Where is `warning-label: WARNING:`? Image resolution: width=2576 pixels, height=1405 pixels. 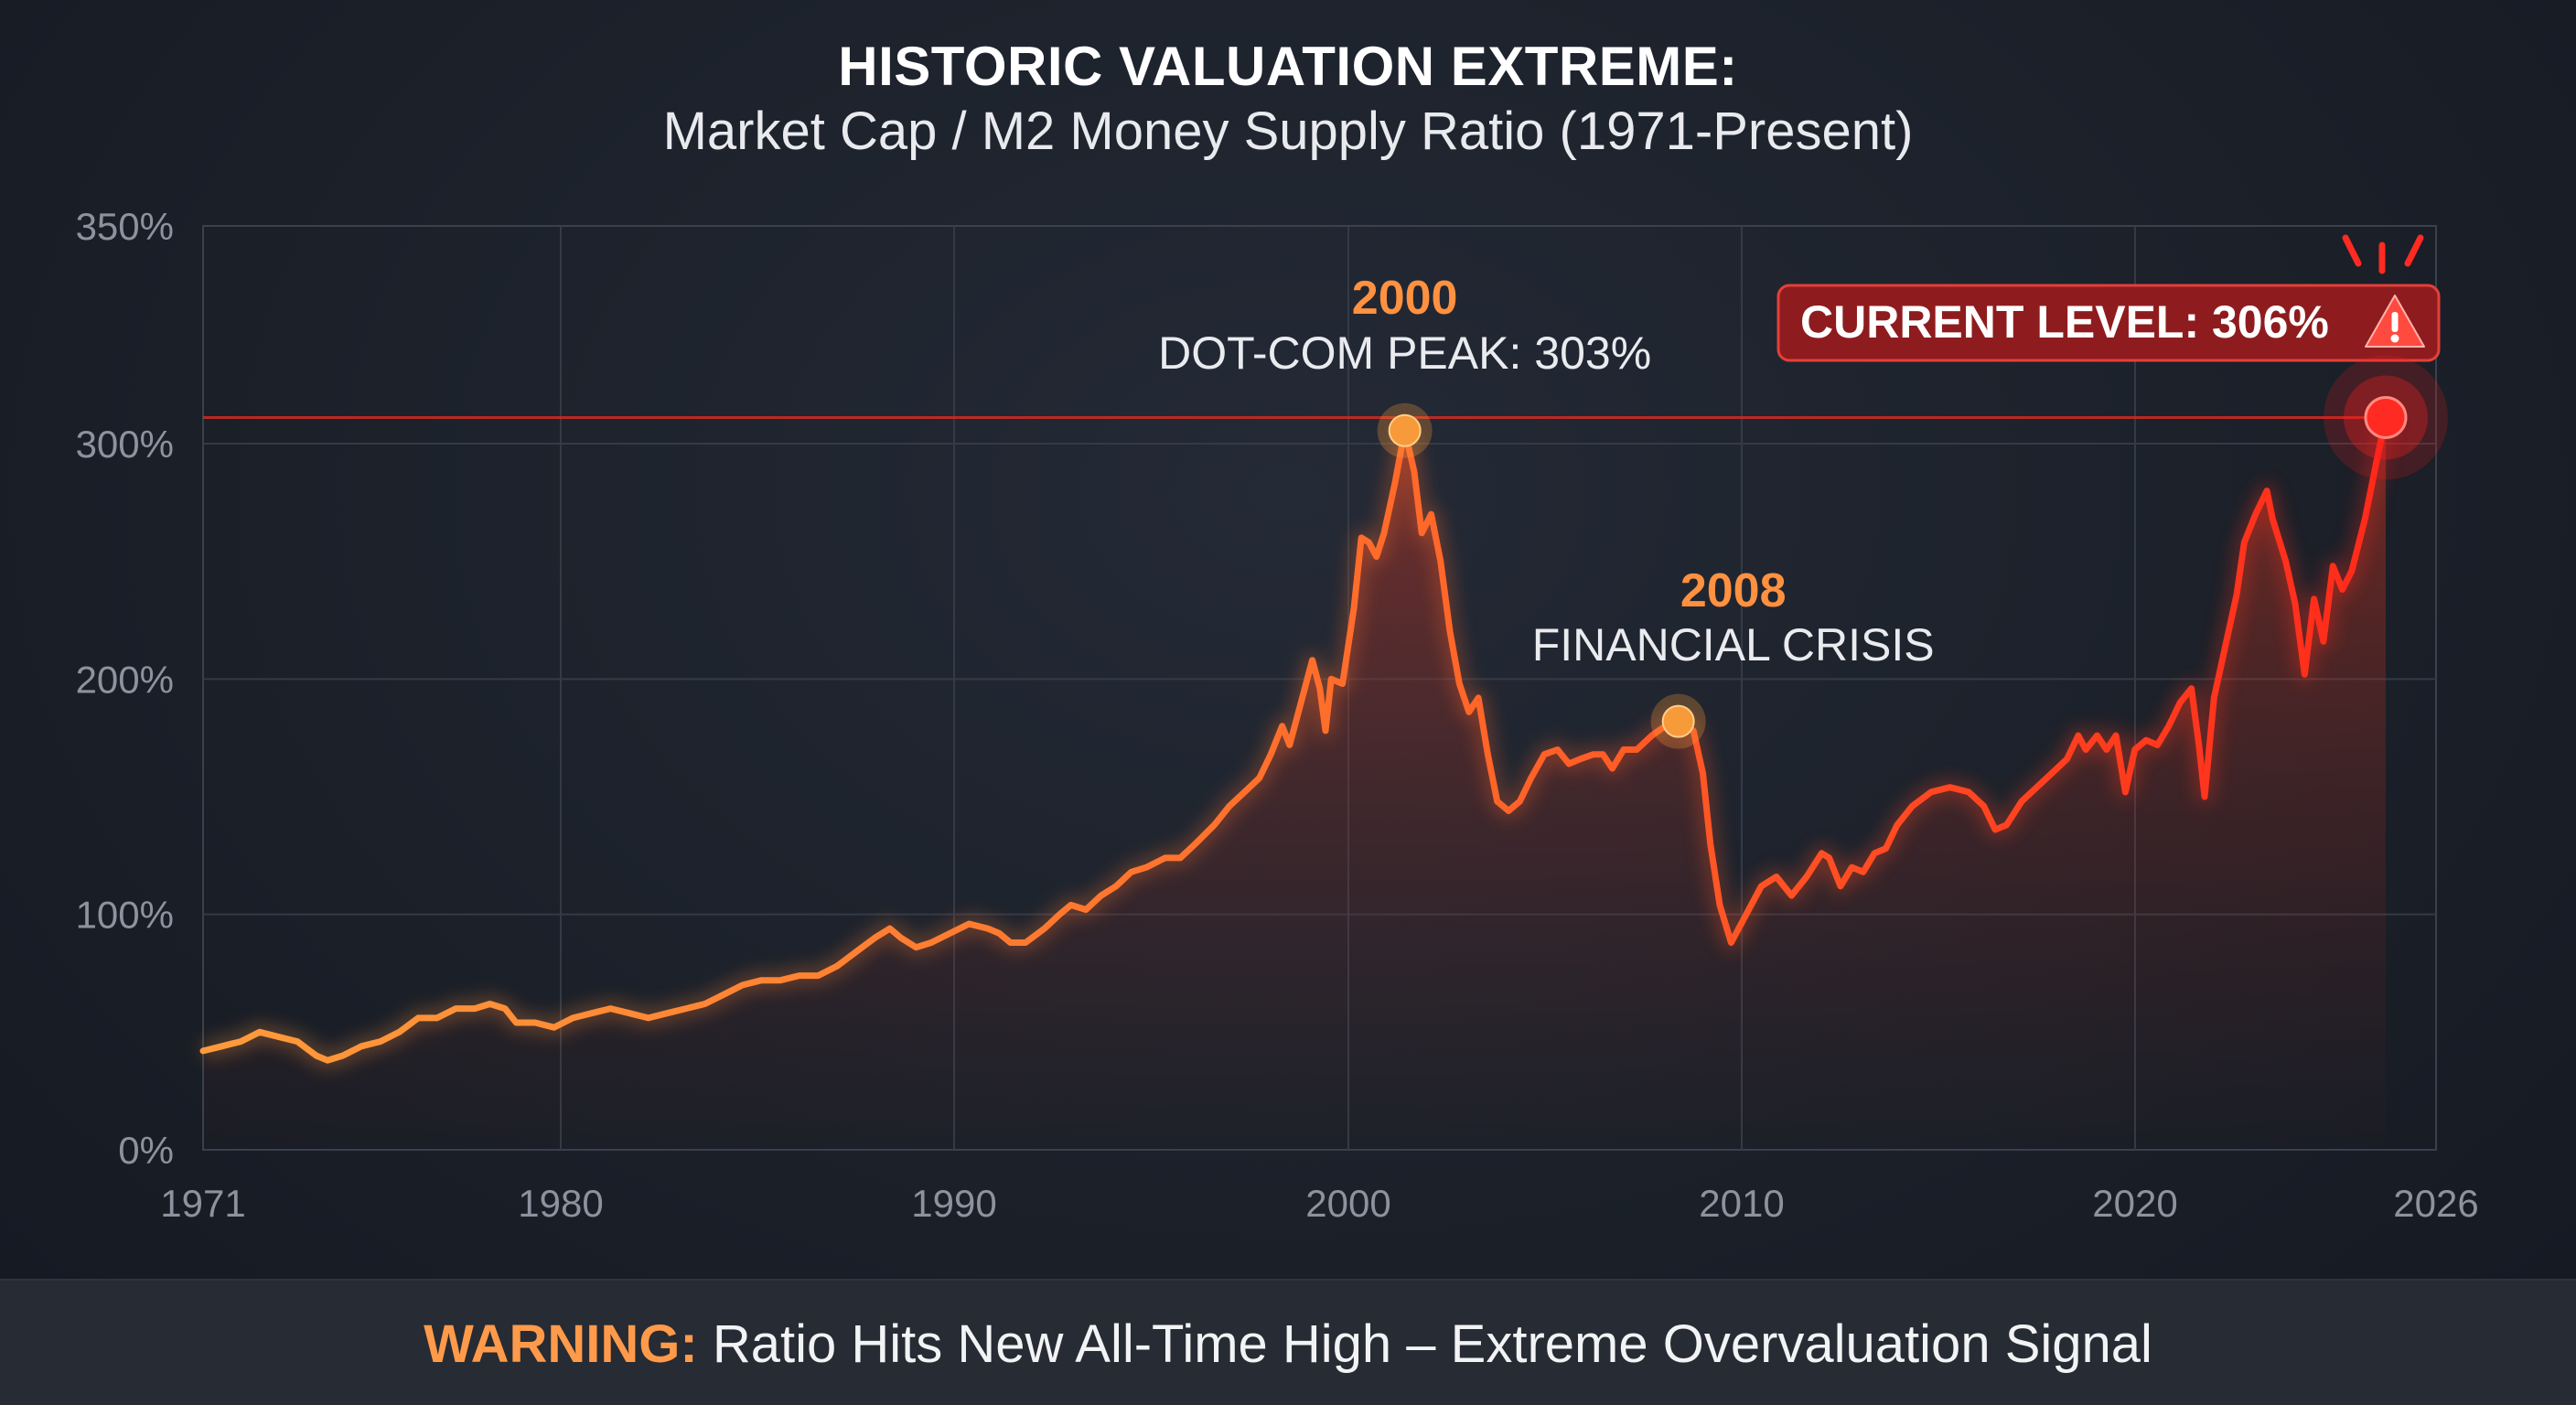
warning-label: WARNING: is located at coordinates (561, 1344).